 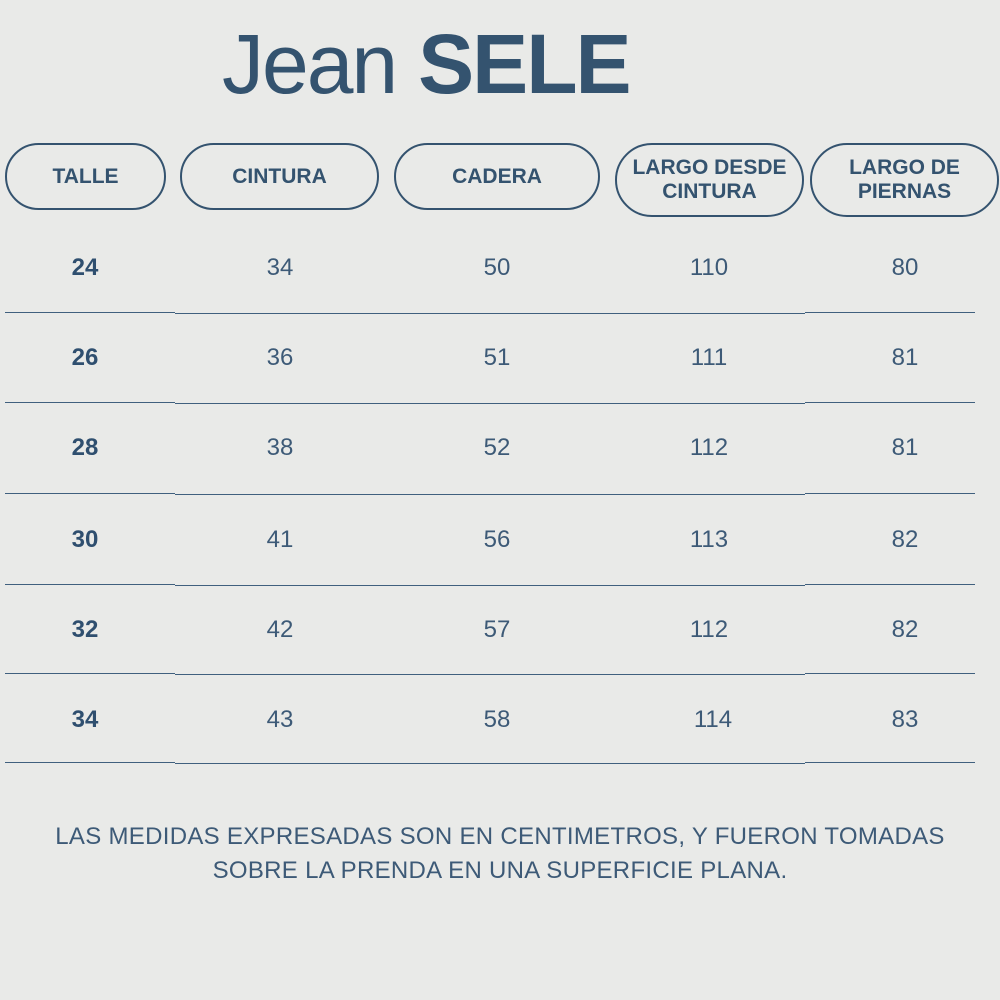 I want to click on cell-cadera: 50, so click(x=497, y=267).